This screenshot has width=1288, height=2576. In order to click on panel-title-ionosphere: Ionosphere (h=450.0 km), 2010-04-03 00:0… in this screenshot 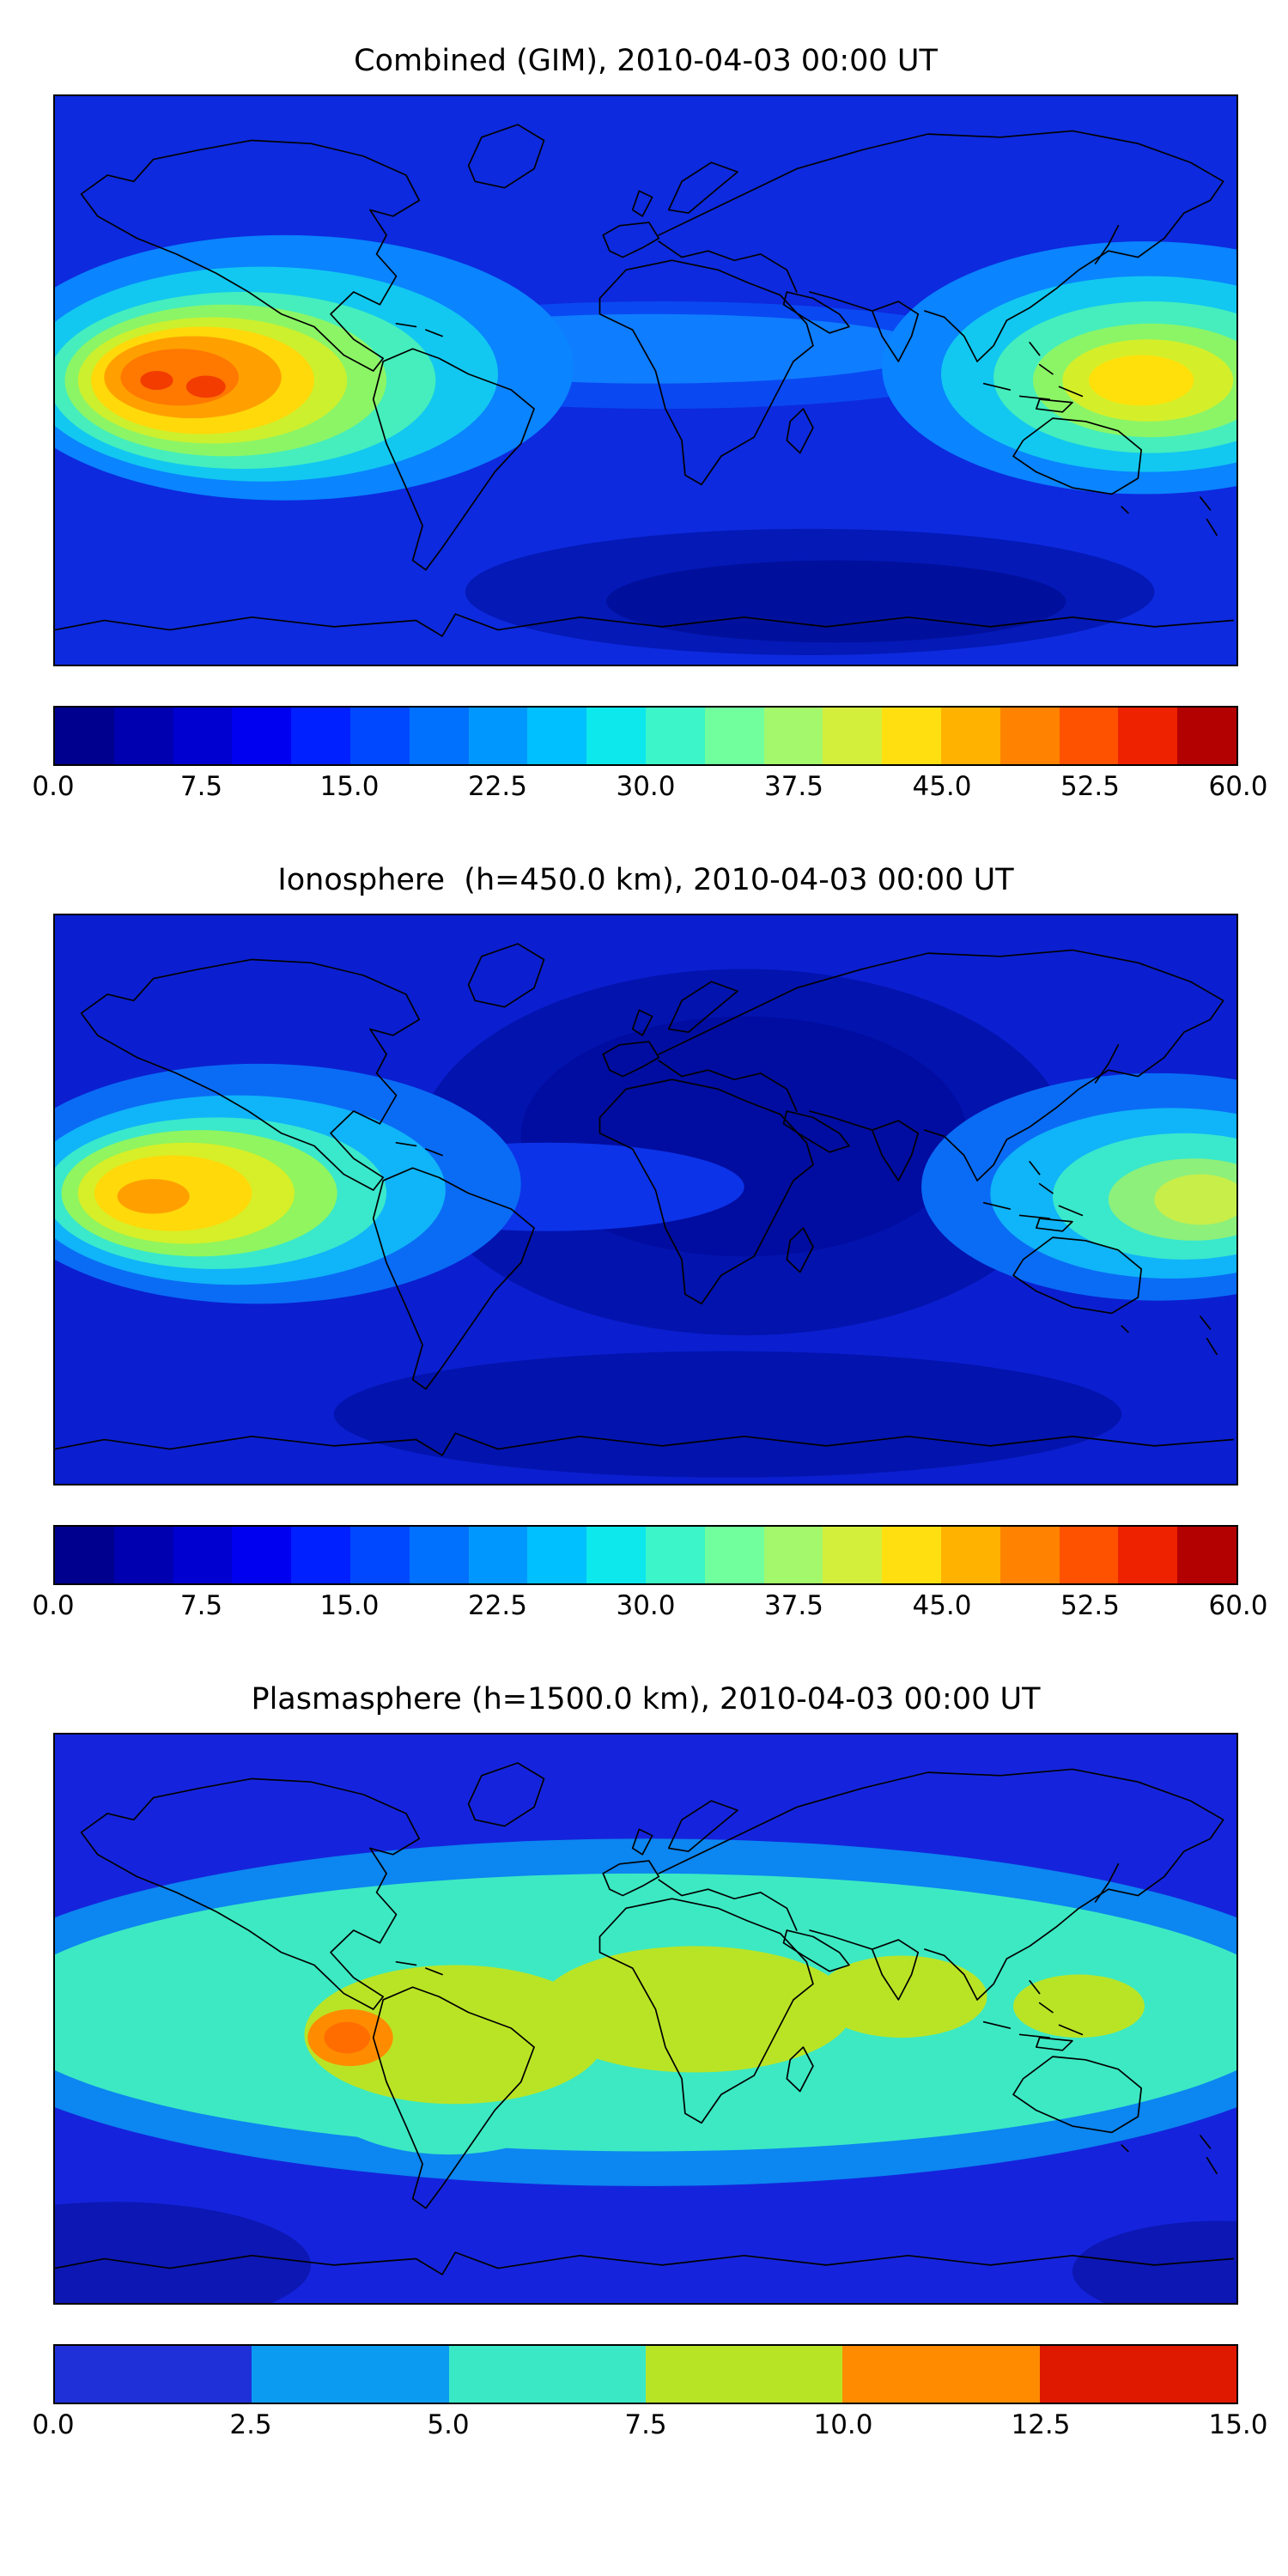, I will do `click(645, 880)`.